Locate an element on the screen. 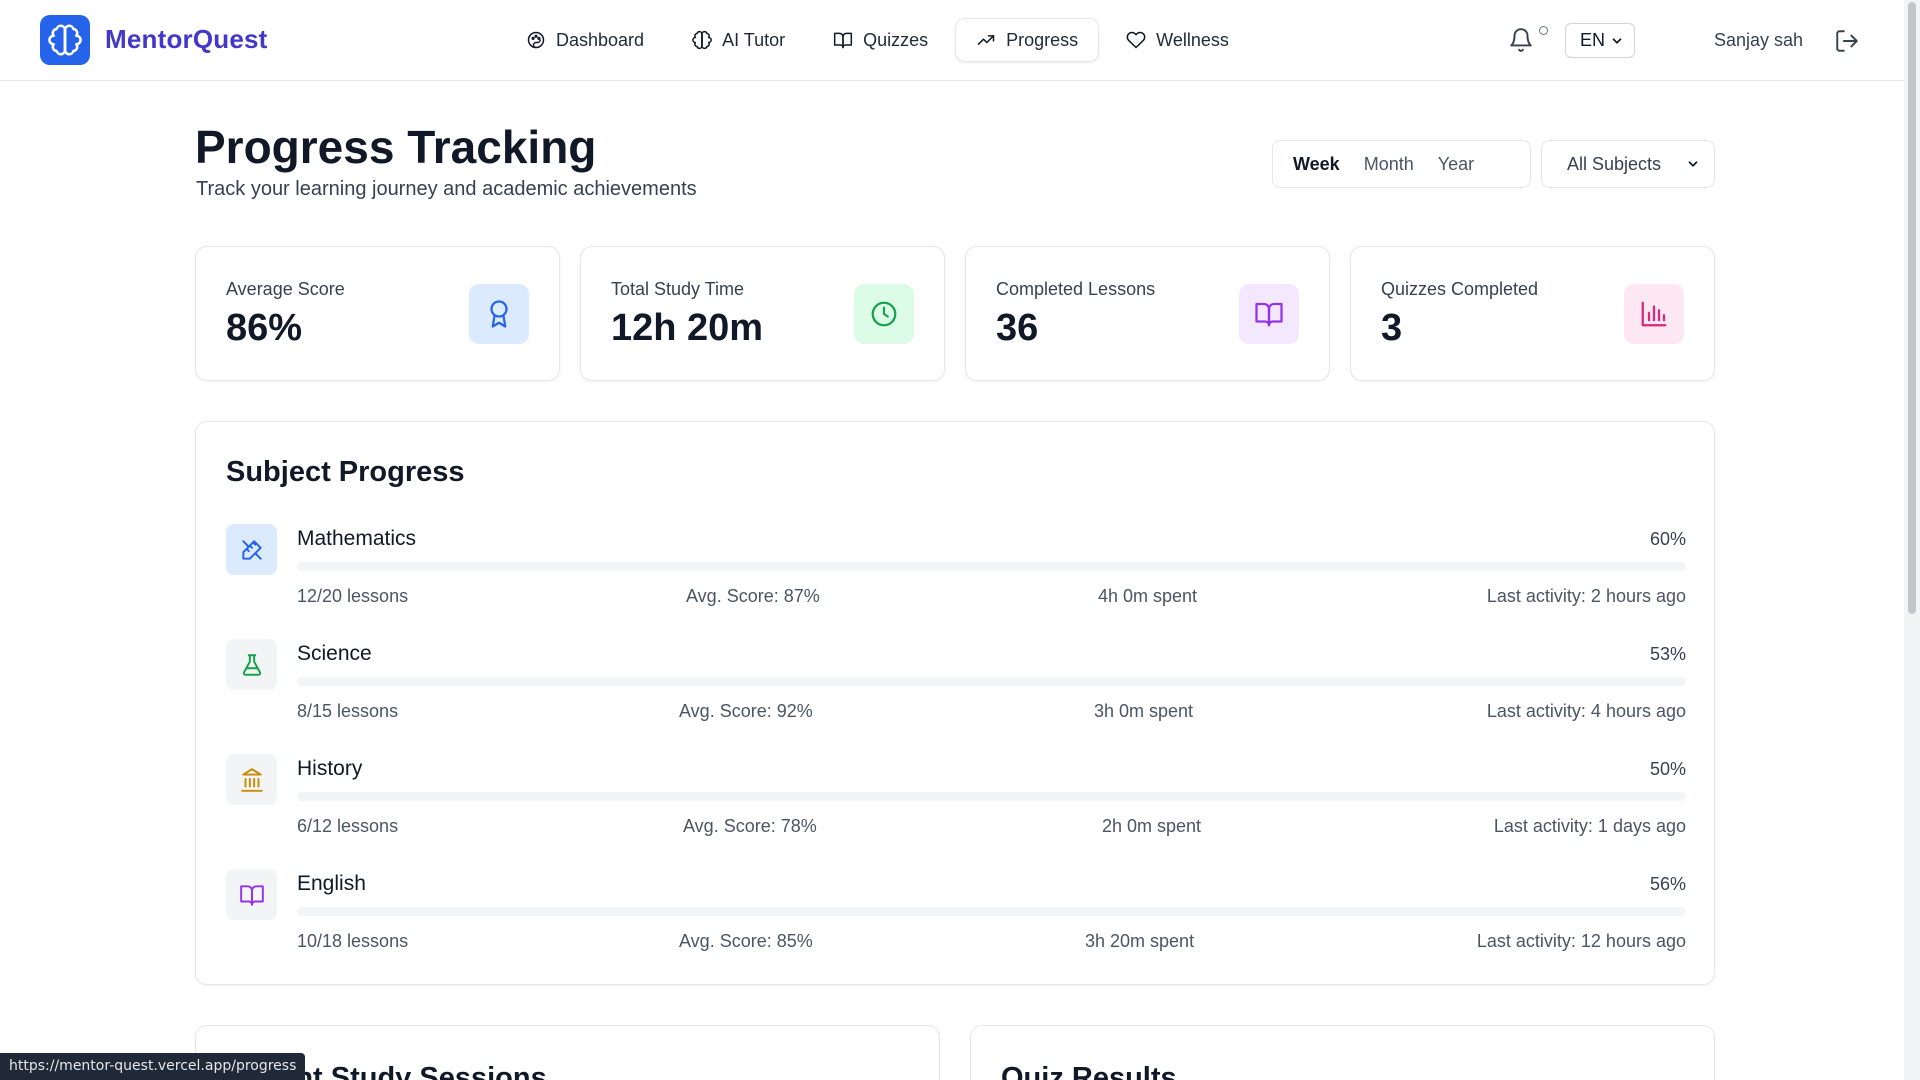 This screenshot has width=1920, height=1080. language-select: EN is located at coordinates (1600, 40).